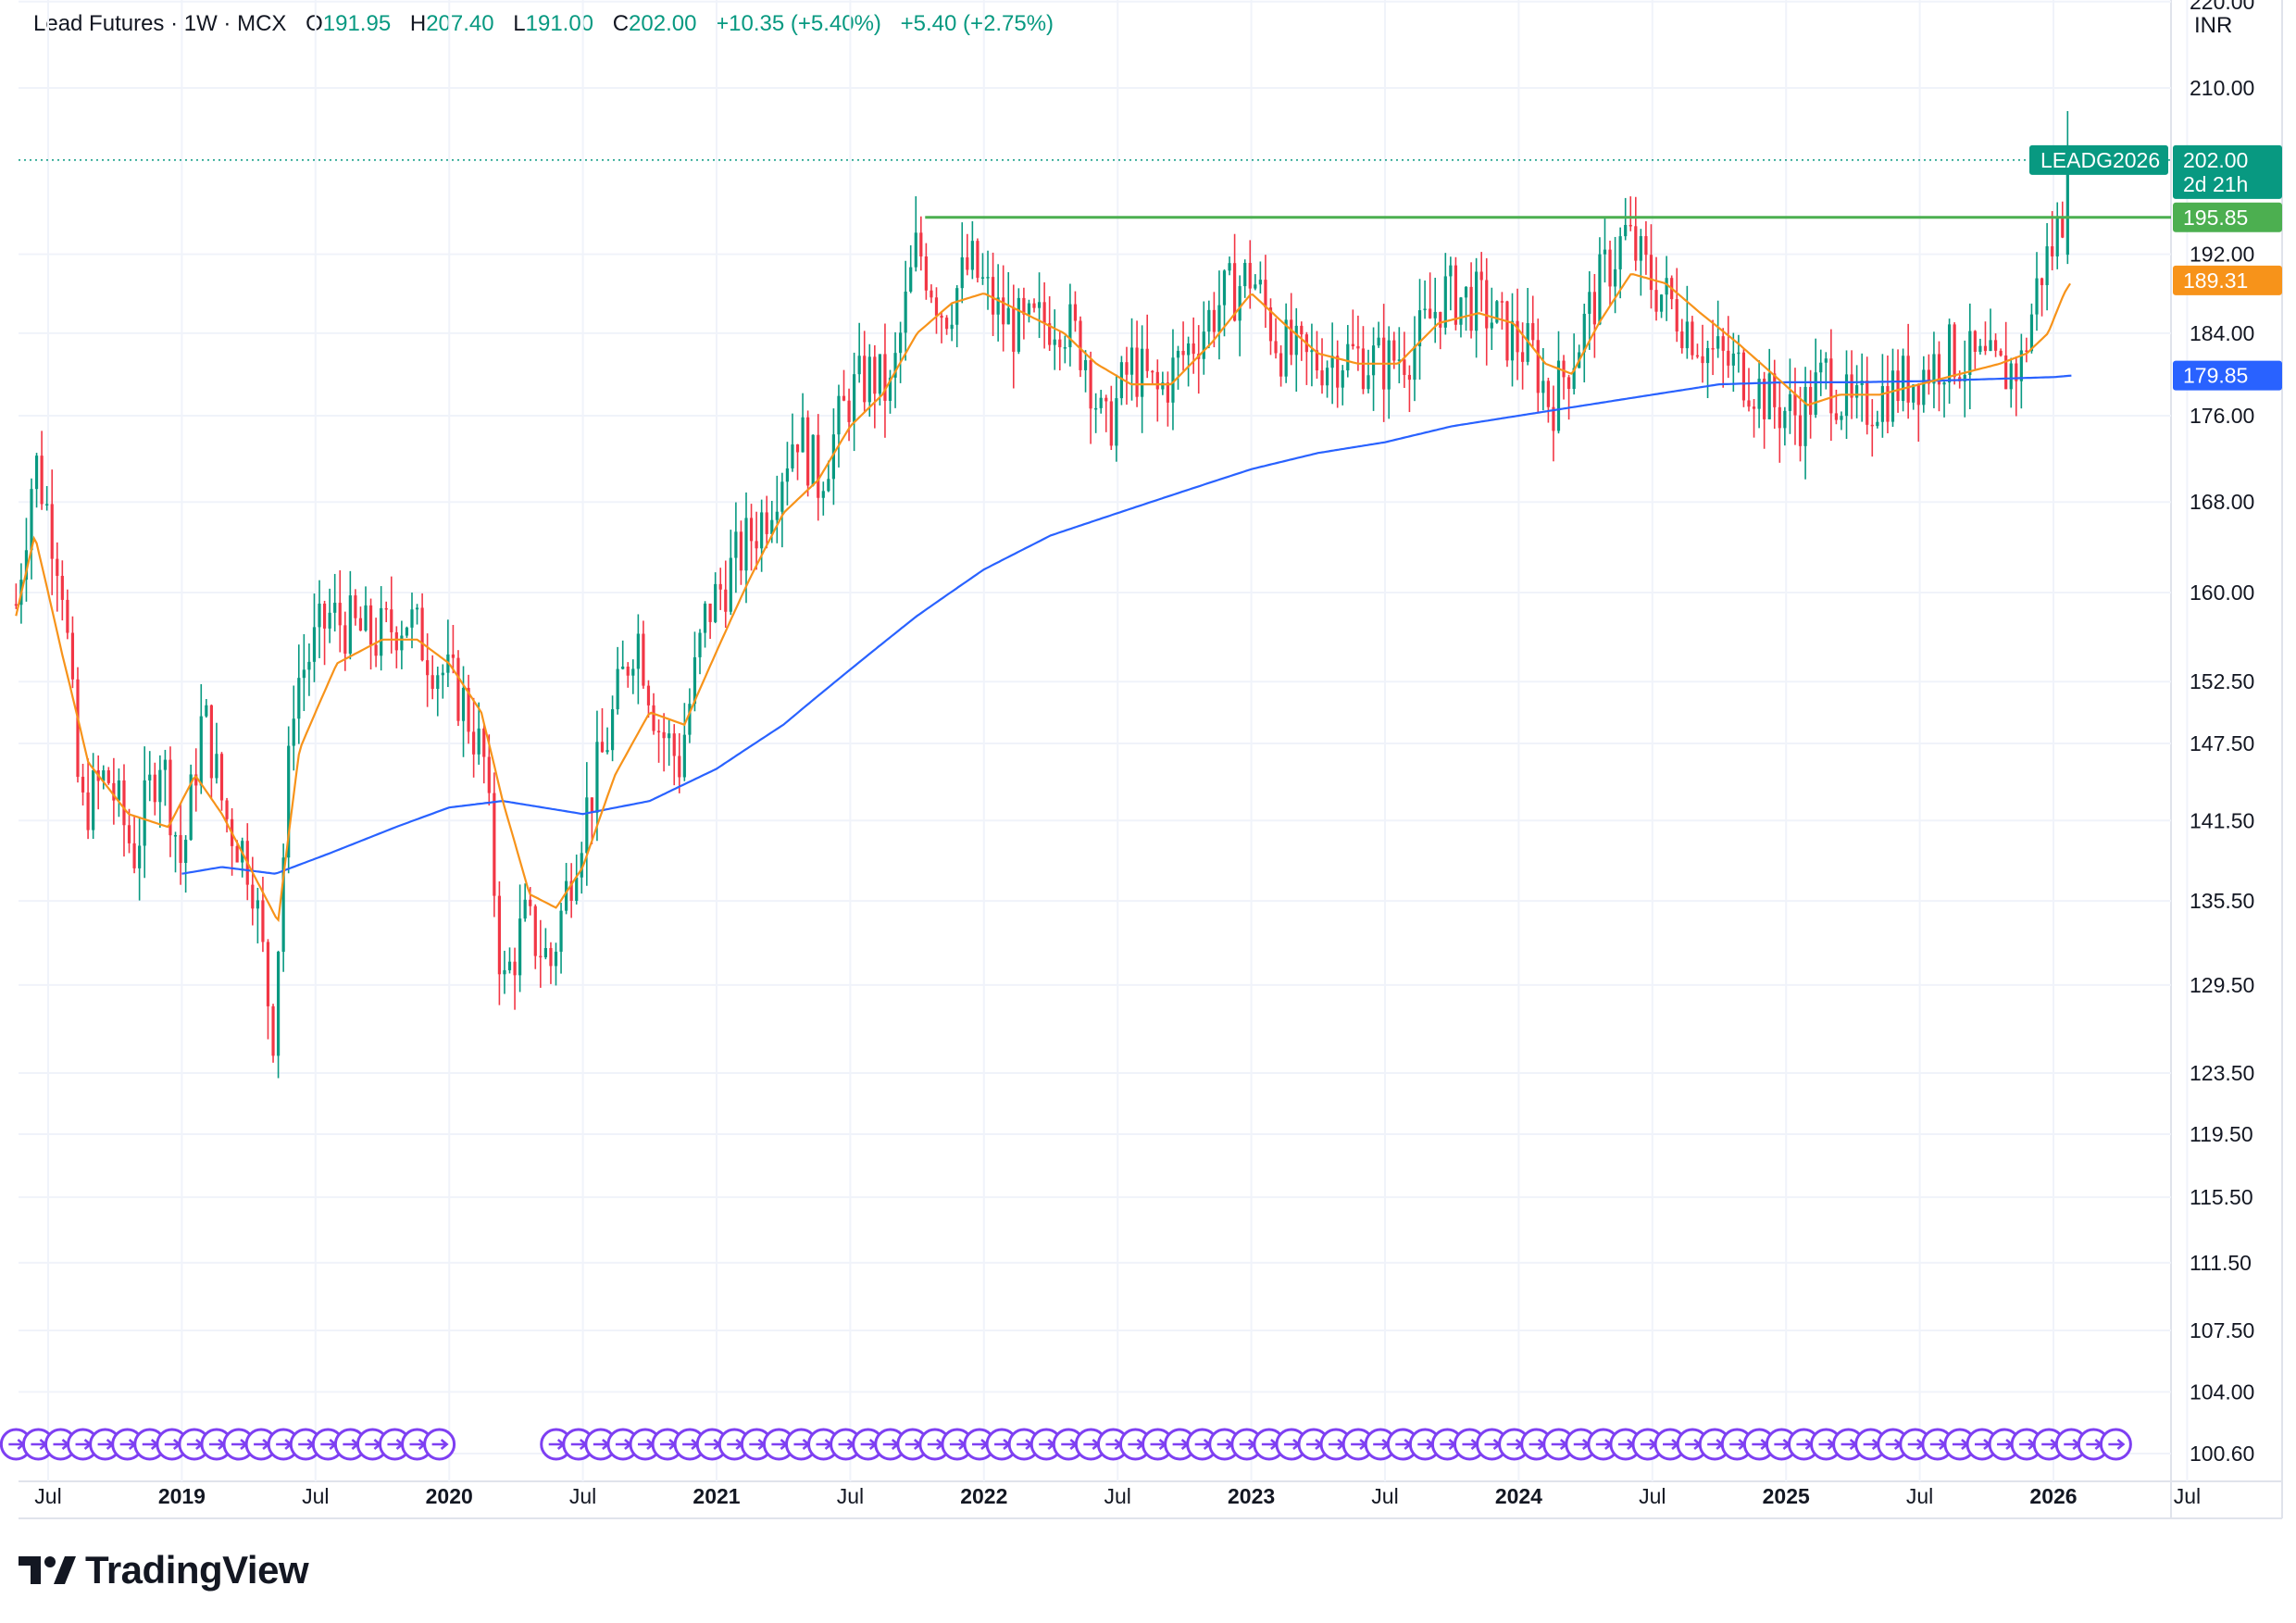  Describe the element at coordinates (2221, 1134) in the screenshot. I see `y-tick-label: 119.50` at that location.